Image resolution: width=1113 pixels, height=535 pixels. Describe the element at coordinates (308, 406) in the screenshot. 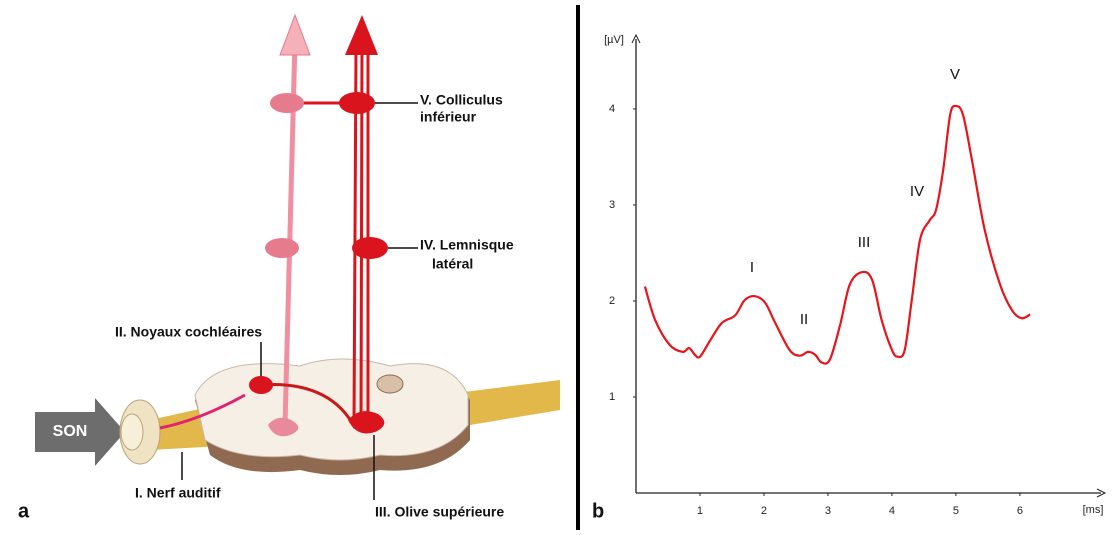

I see `crossing` at that location.